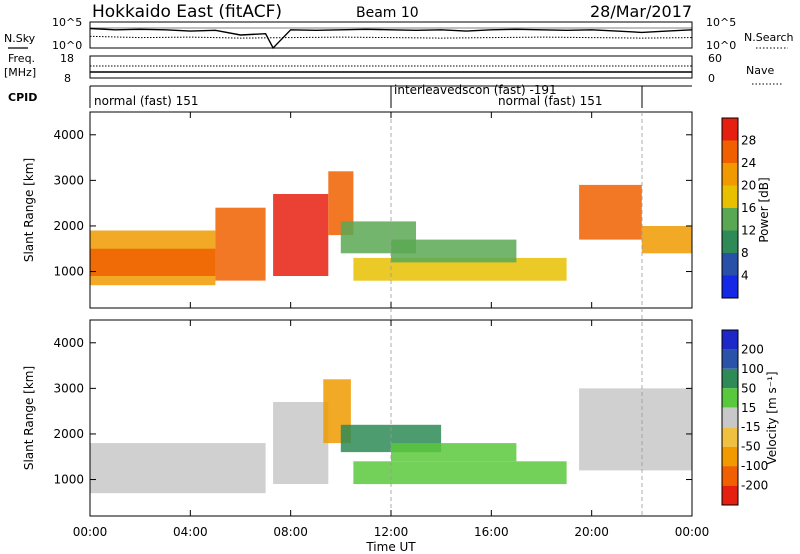 This screenshot has width=800, height=554. What do you see at coordinates (187, 12) in the screenshot?
I see `station-title: Hokkaido East (fitACF)` at bounding box center [187, 12].